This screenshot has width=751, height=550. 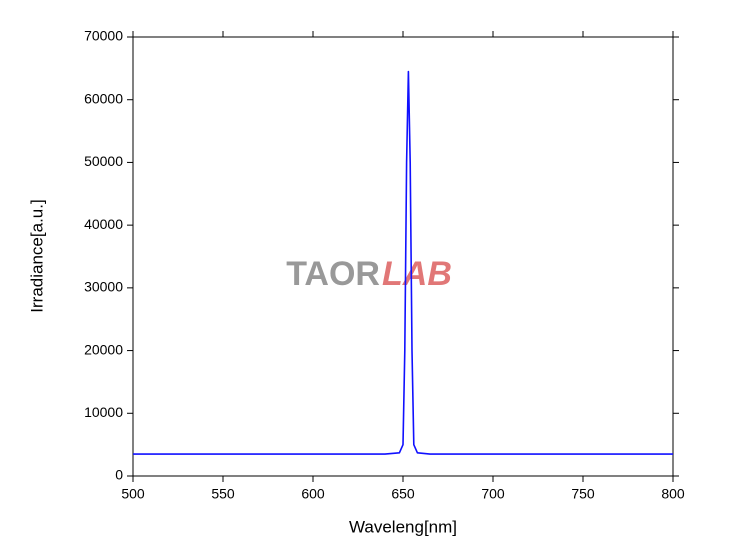 I want to click on y-tick-label: 10000, so click(x=103, y=412).